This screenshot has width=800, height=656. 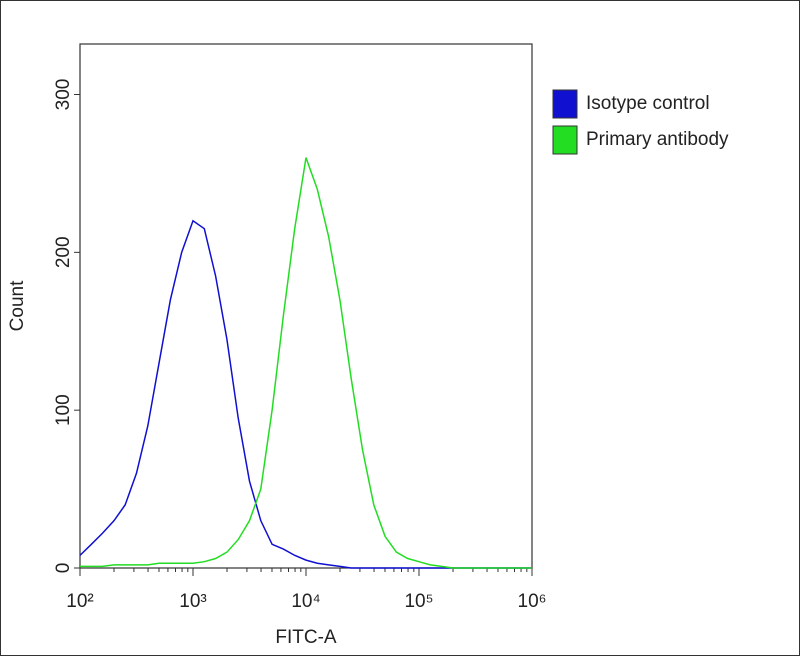 I want to click on y-tick-label: 200, so click(x=63, y=252).